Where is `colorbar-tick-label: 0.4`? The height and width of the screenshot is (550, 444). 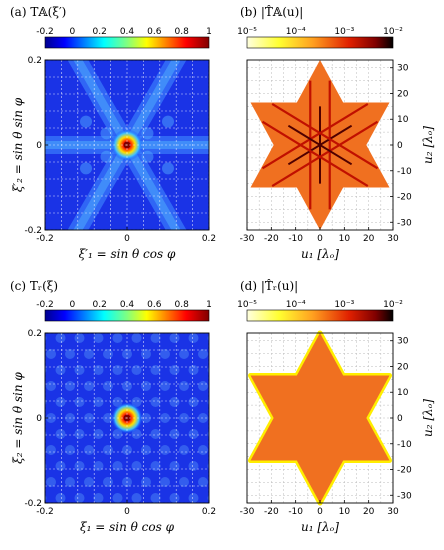
colorbar-tick-label: 0.4 is located at coordinates (127, 305).